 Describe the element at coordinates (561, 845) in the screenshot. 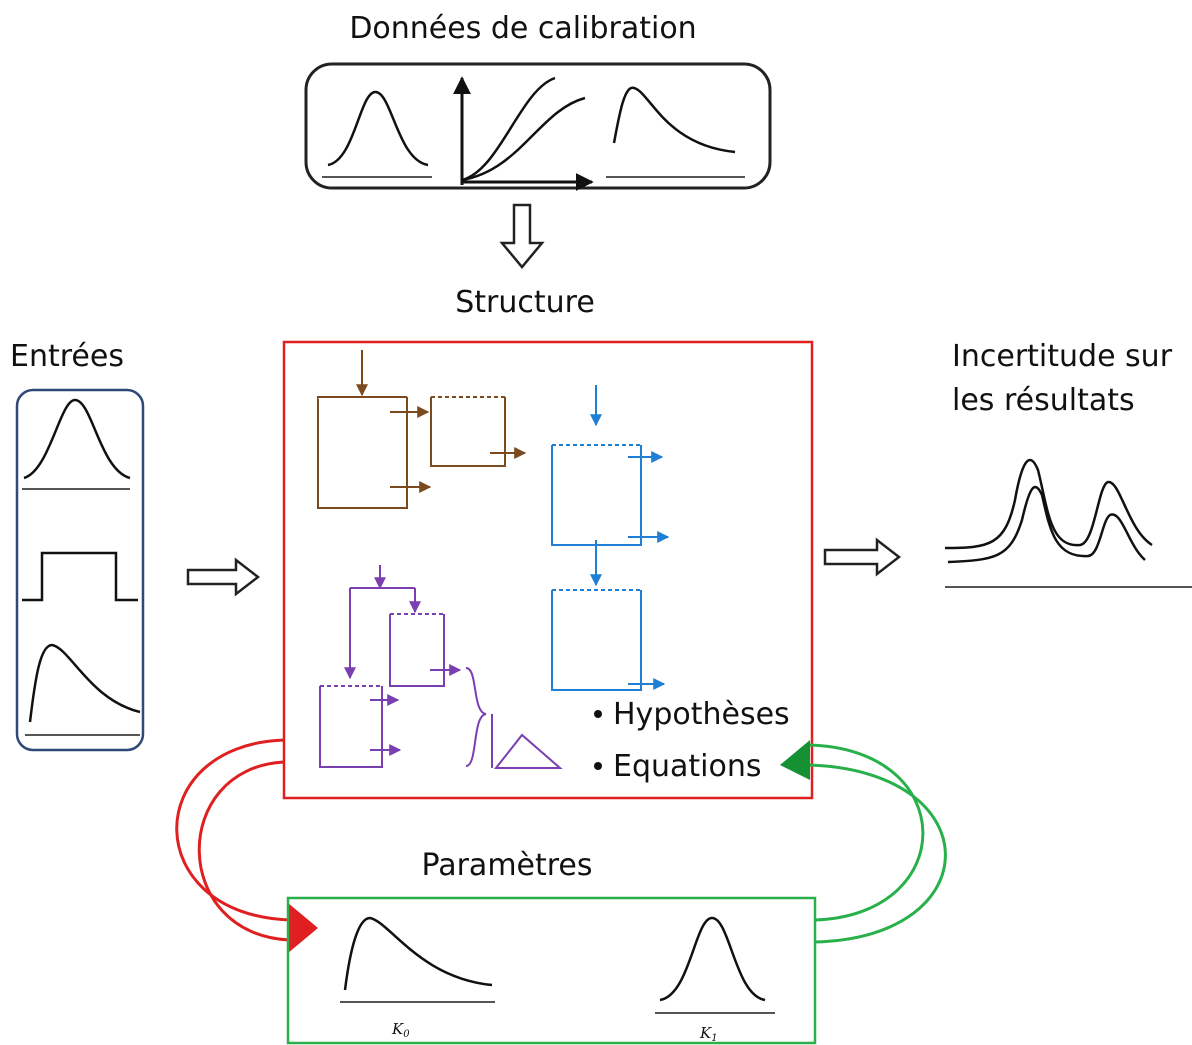

I see `feedback-loop` at that location.